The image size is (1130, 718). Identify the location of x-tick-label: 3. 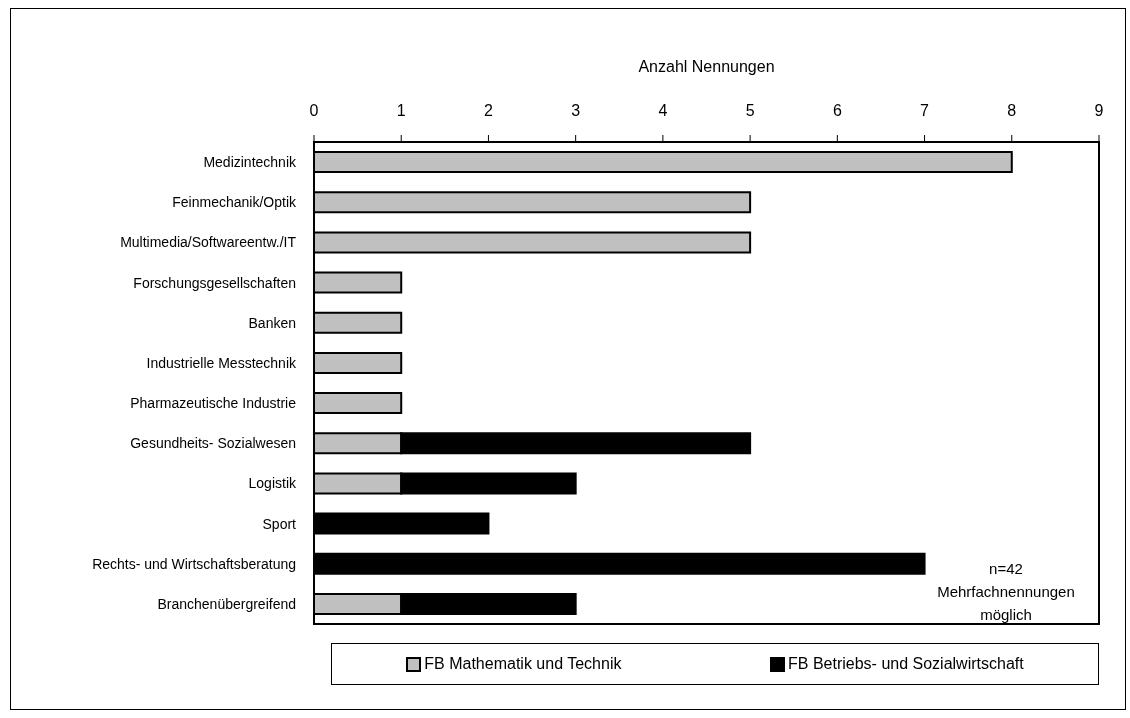
(576, 110).